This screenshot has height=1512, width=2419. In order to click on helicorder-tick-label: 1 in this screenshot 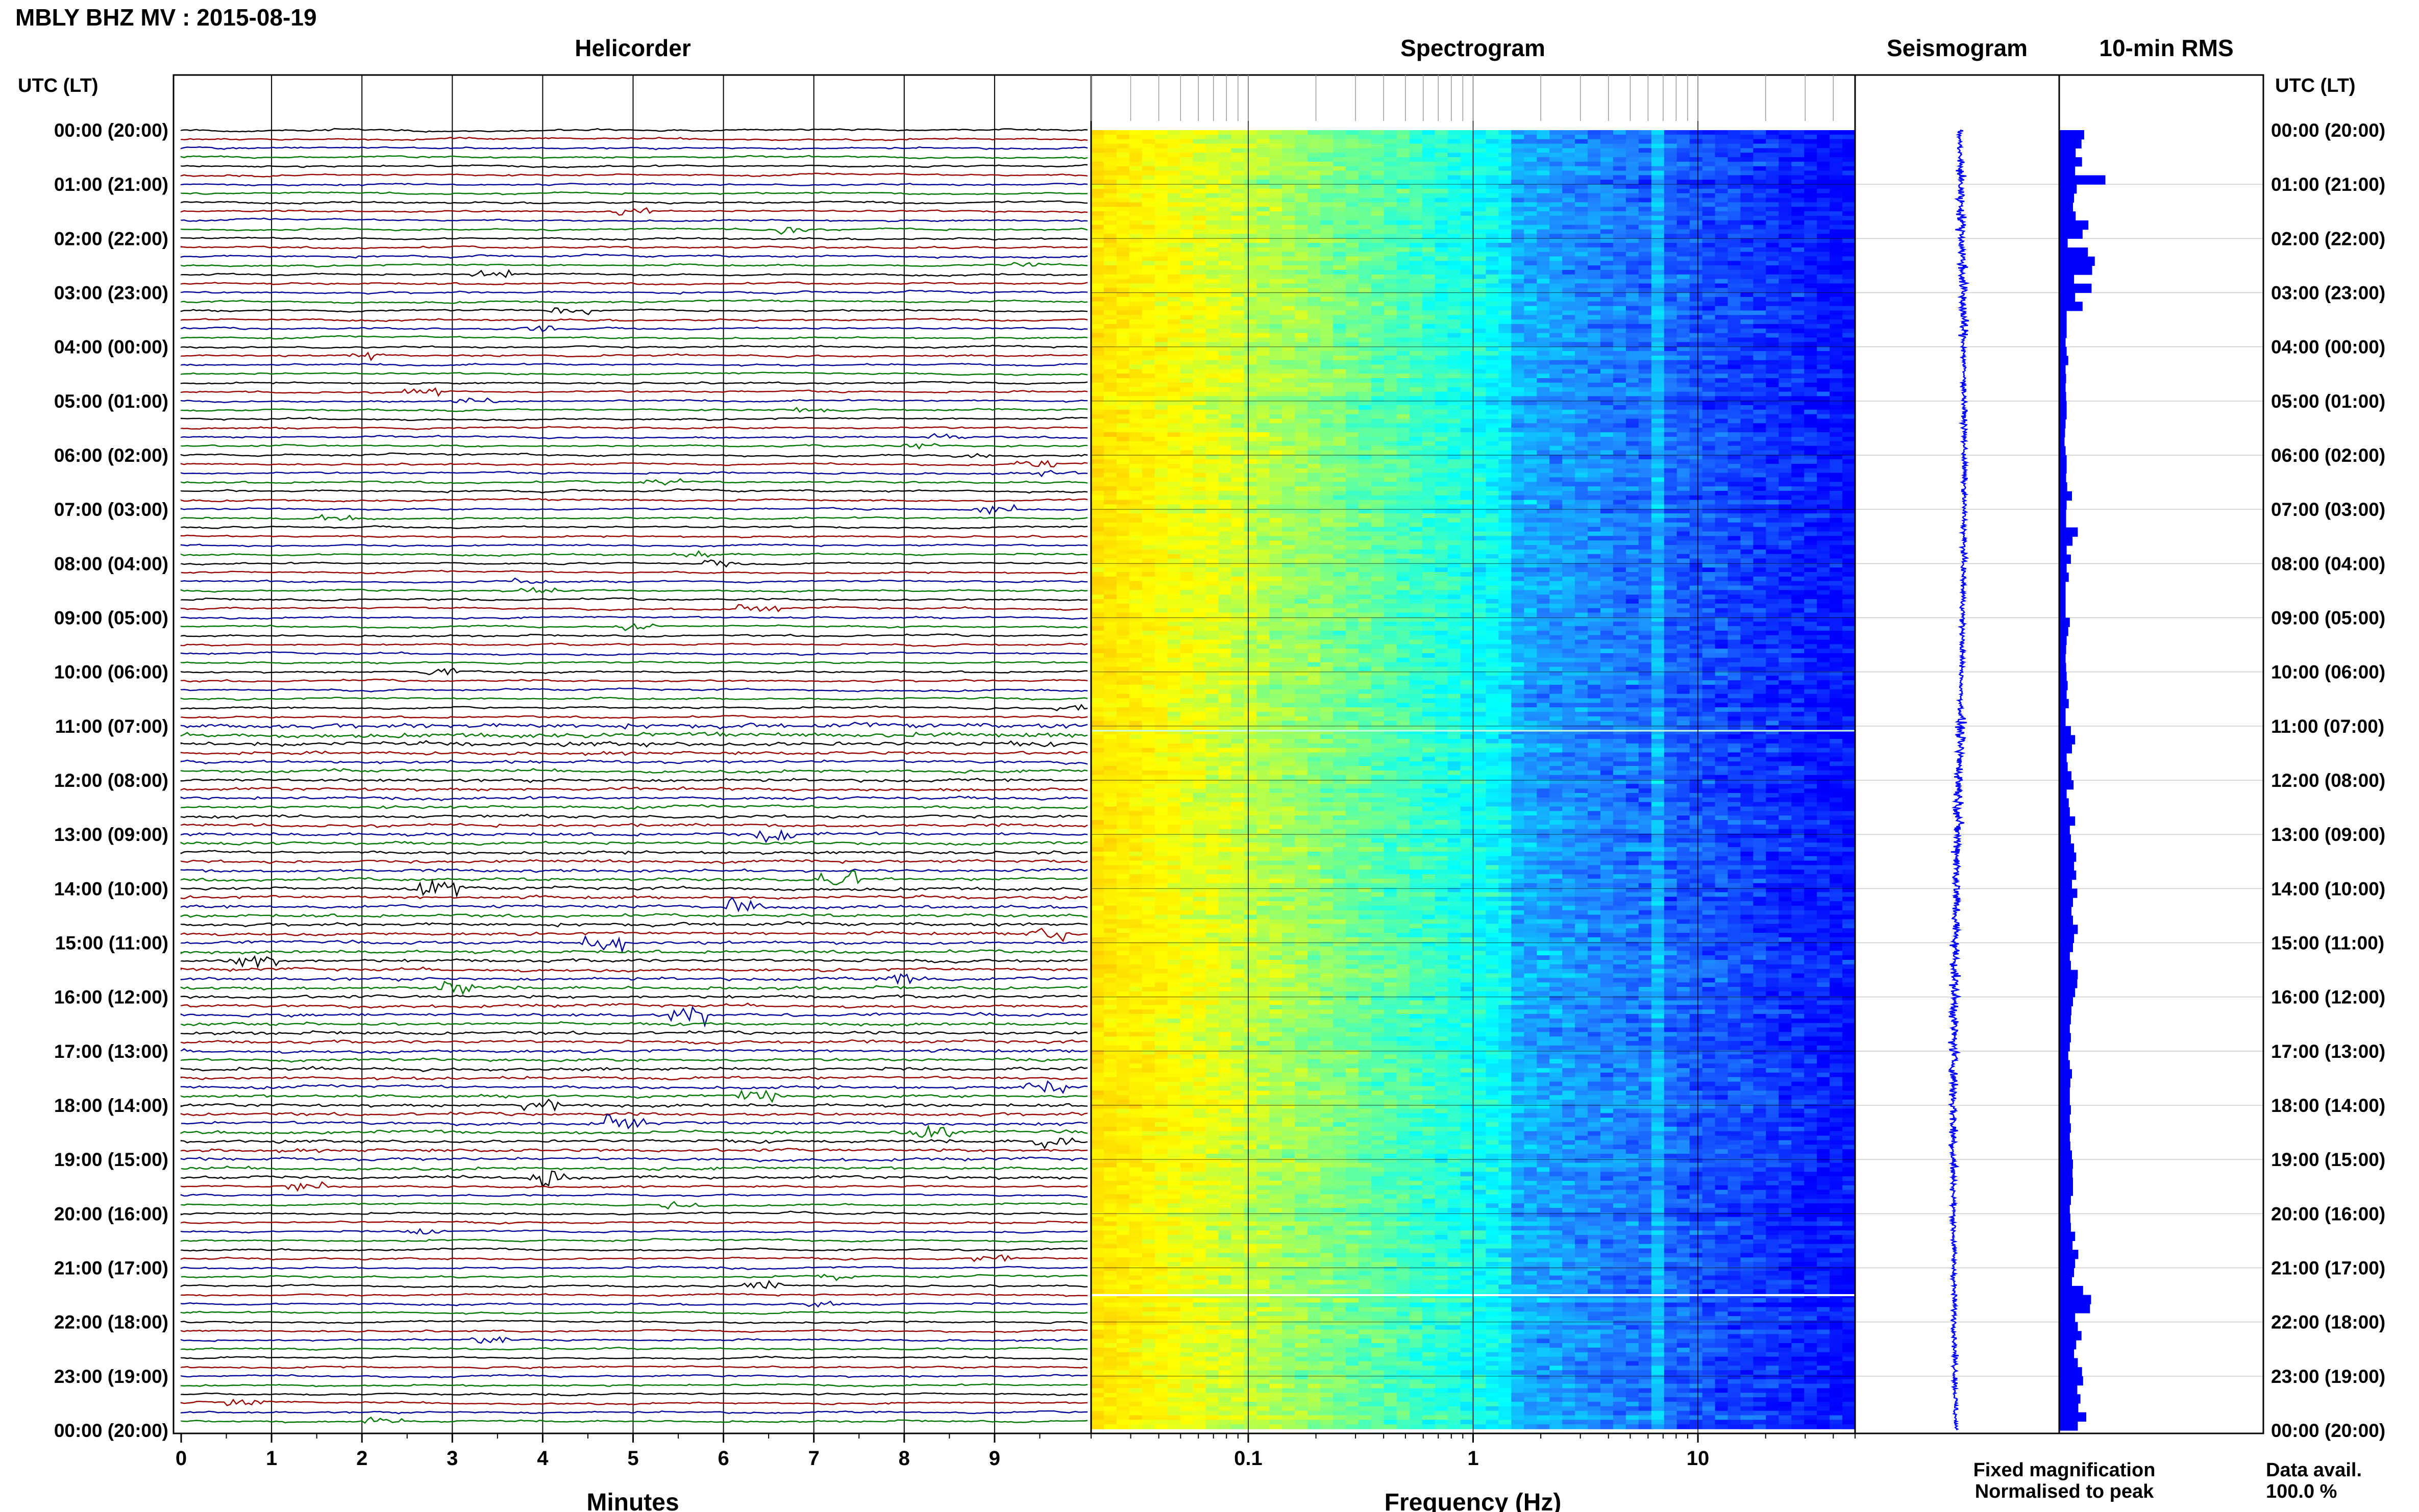, I will do `click(271, 1458)`.